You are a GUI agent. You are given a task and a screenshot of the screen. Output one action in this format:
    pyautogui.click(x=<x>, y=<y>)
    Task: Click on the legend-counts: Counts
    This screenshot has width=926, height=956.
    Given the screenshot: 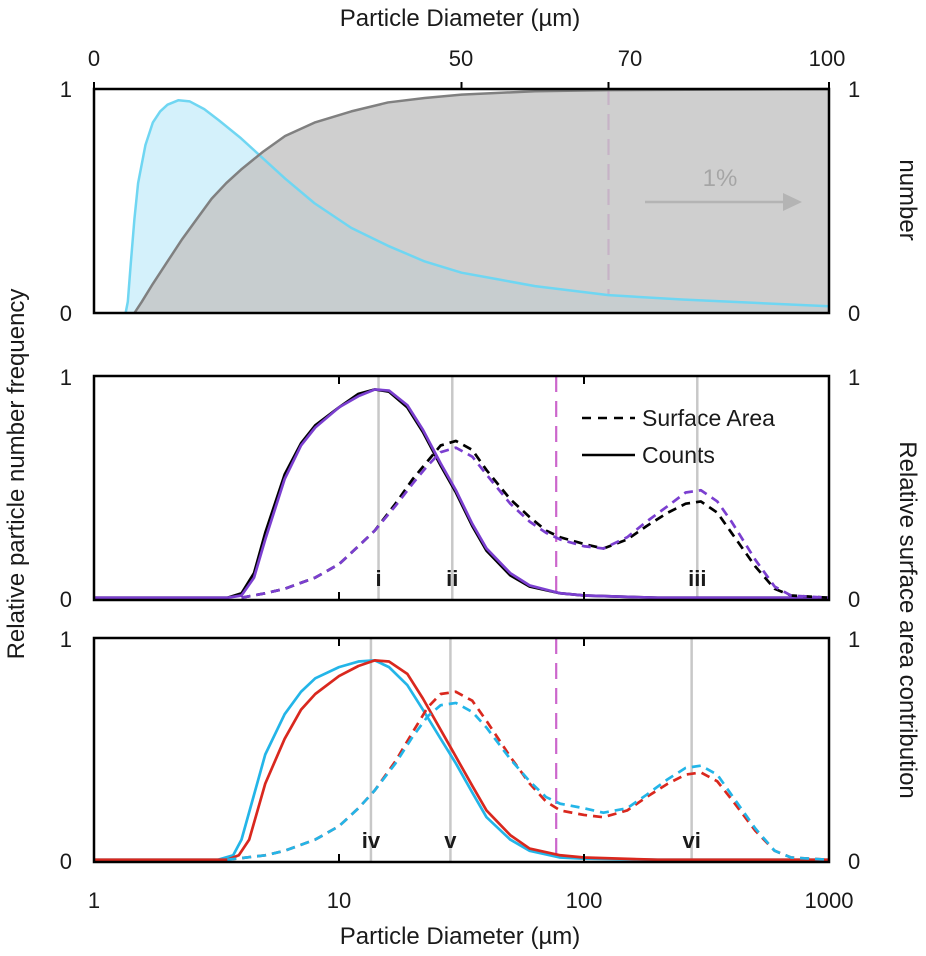 What is the action you would take?
    pyautogui.click(x=678, y=455)
    